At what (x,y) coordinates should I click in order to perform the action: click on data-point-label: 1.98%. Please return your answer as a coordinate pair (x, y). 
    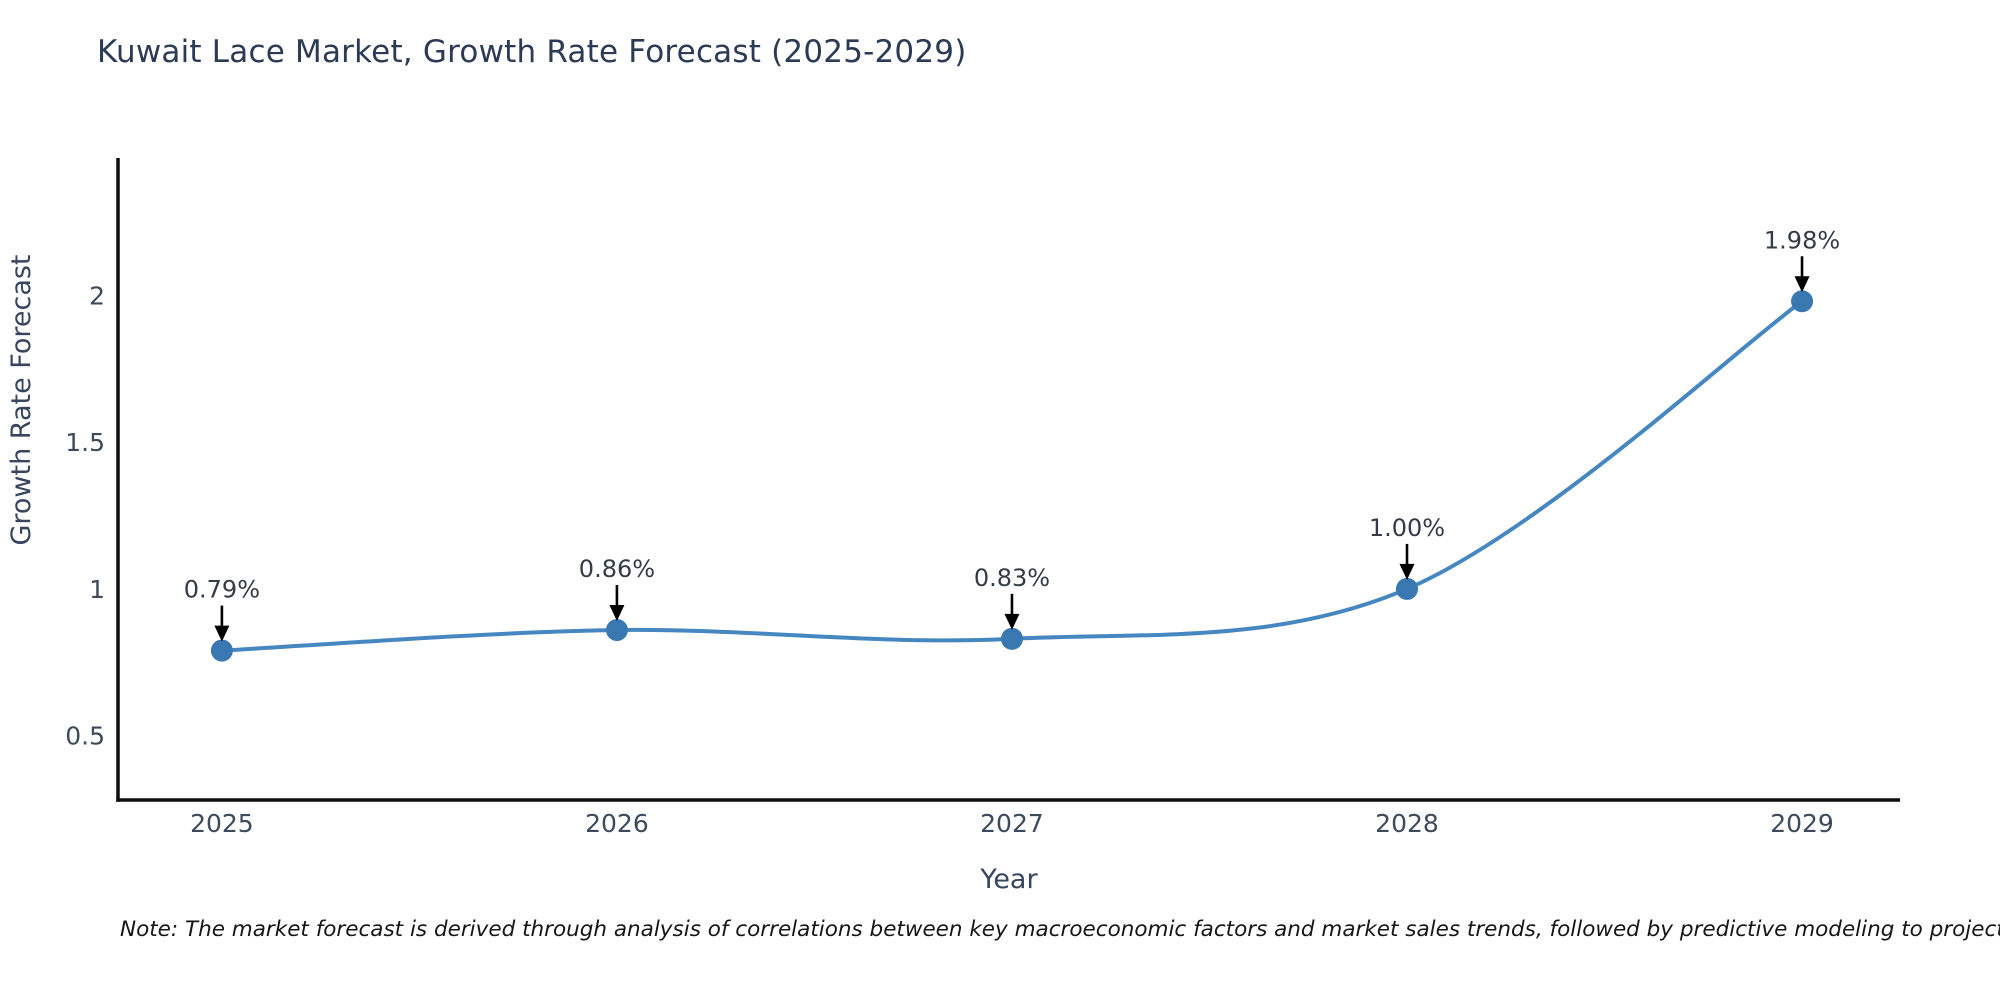
    Looking at the image, I should click on (1802, 240).